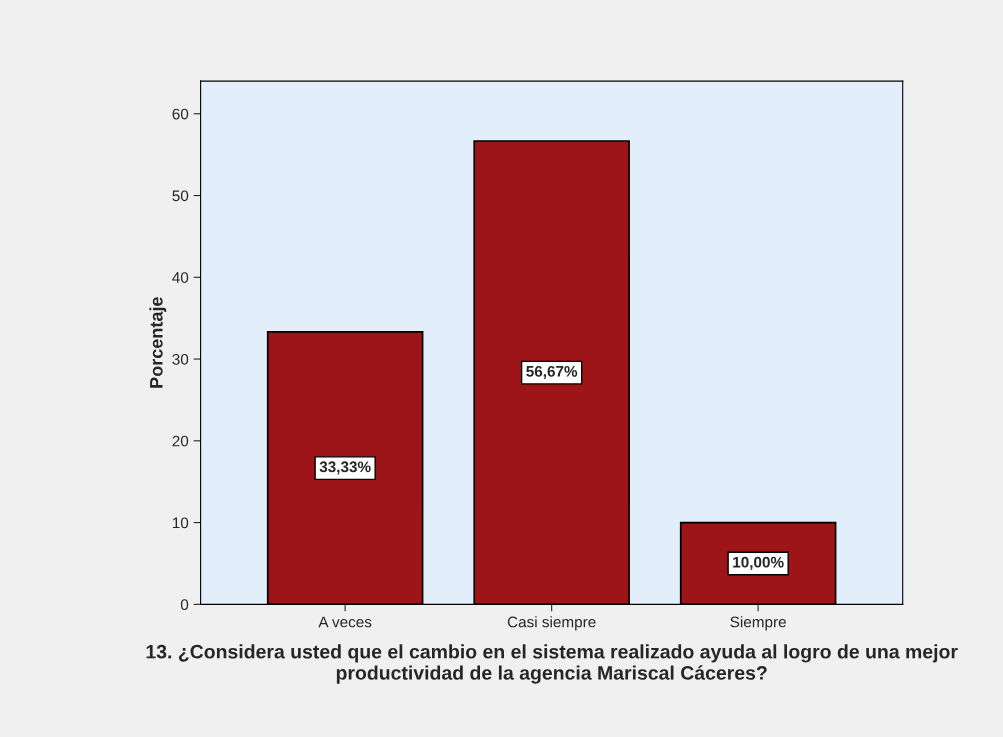 The image size is (1003, 737). What do you see at coordinates (758, 623) in the screenshot?
I see `x-tick-label: Siempre` at bounding box center [758, 623].